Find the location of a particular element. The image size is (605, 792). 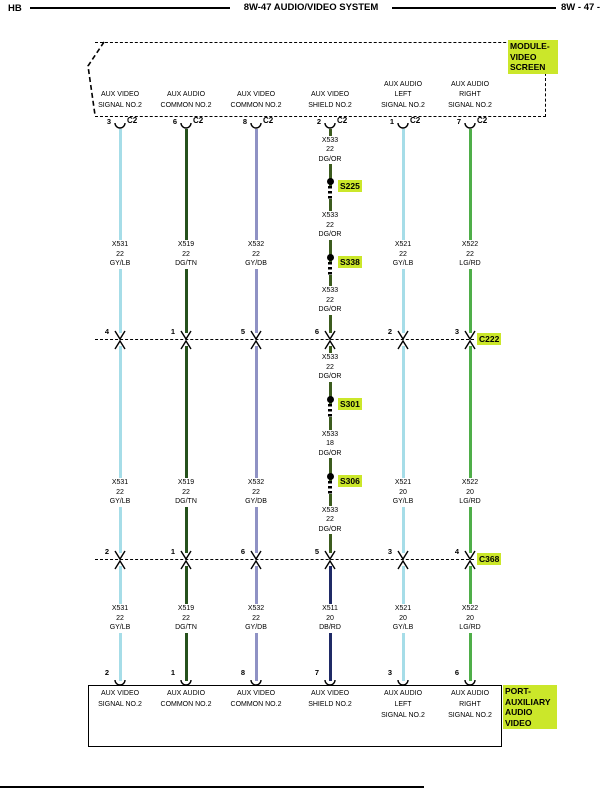

splice-label: S338 is located at coordinates (350, 261).